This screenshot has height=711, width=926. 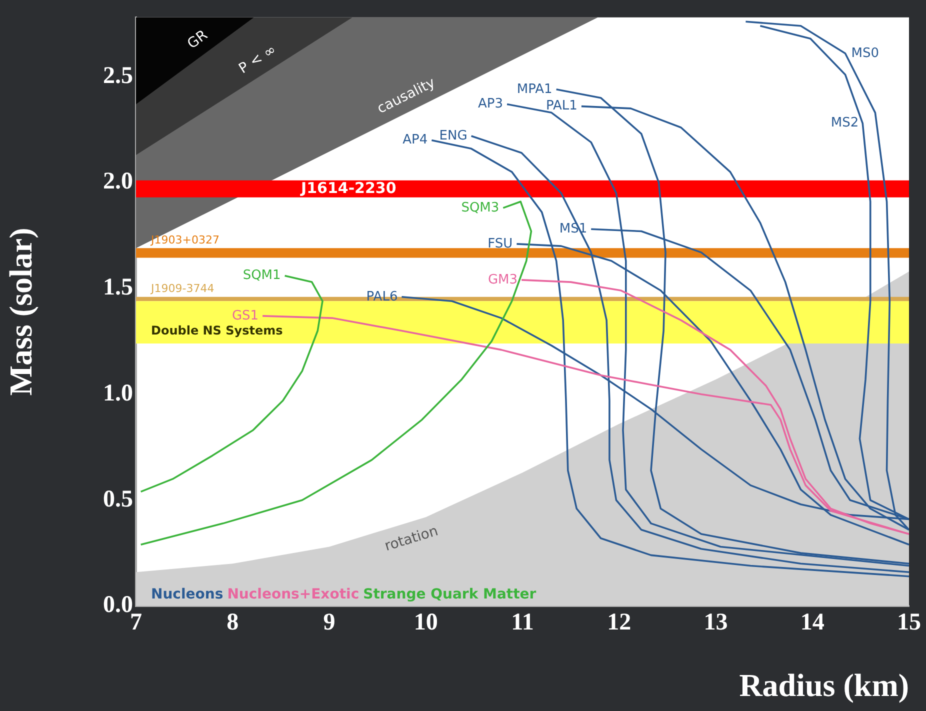 What do you see at coordinates (118, 75) in the screenshot?
I see `y-tick-label: 2.5` at bounding box center [118, 75].